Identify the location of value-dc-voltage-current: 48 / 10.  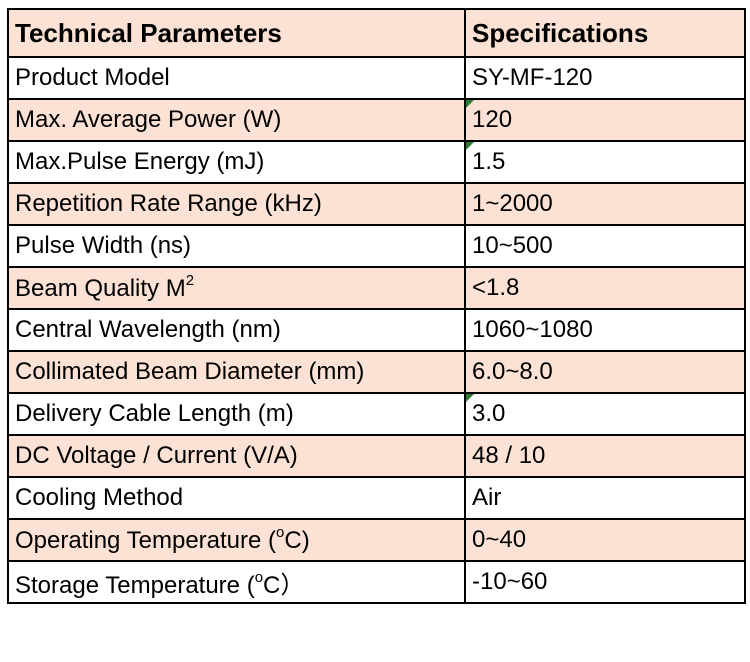
(605, 456).